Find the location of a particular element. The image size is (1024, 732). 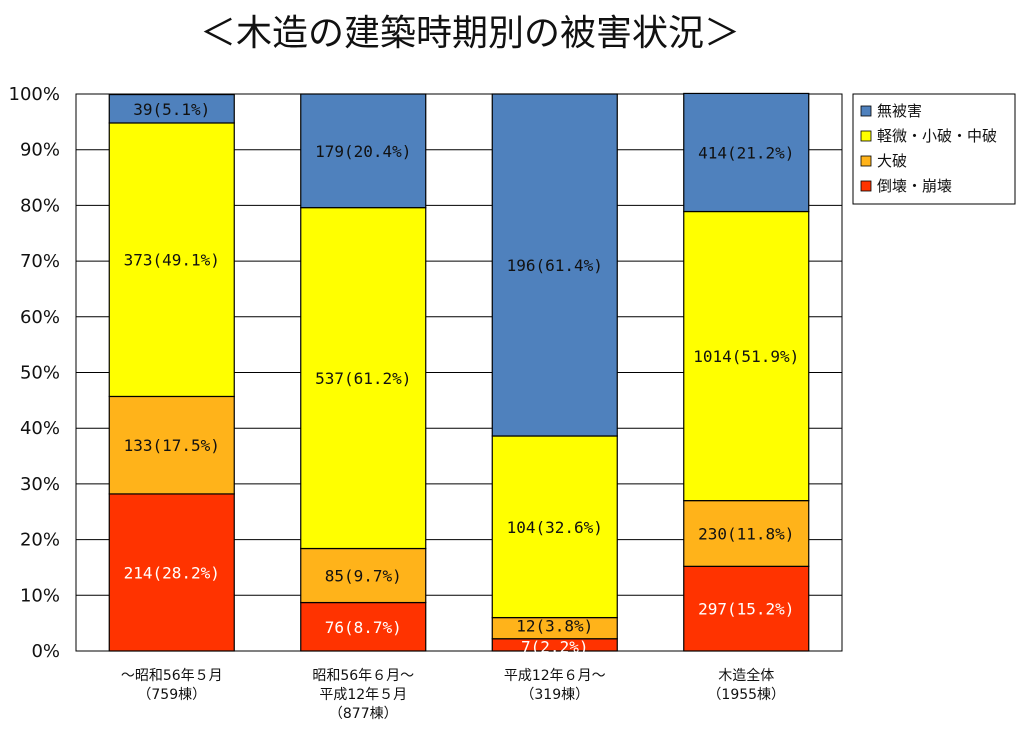

y-tick-label: 40% is located at coordinates (40, 428).